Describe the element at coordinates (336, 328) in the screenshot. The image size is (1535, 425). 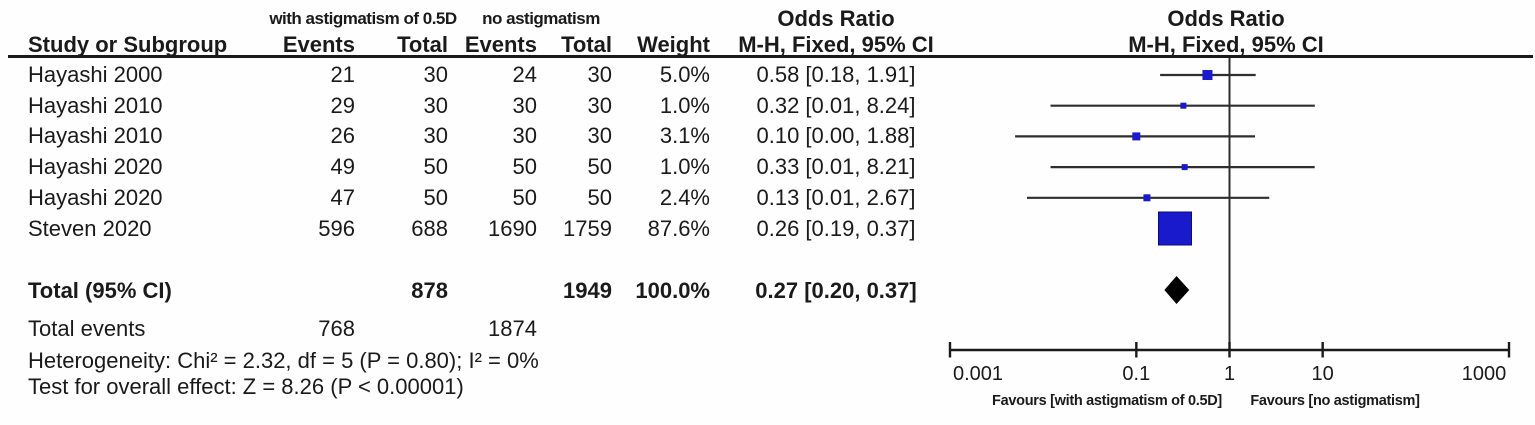
I see `total-events-value1: 768` at that location.